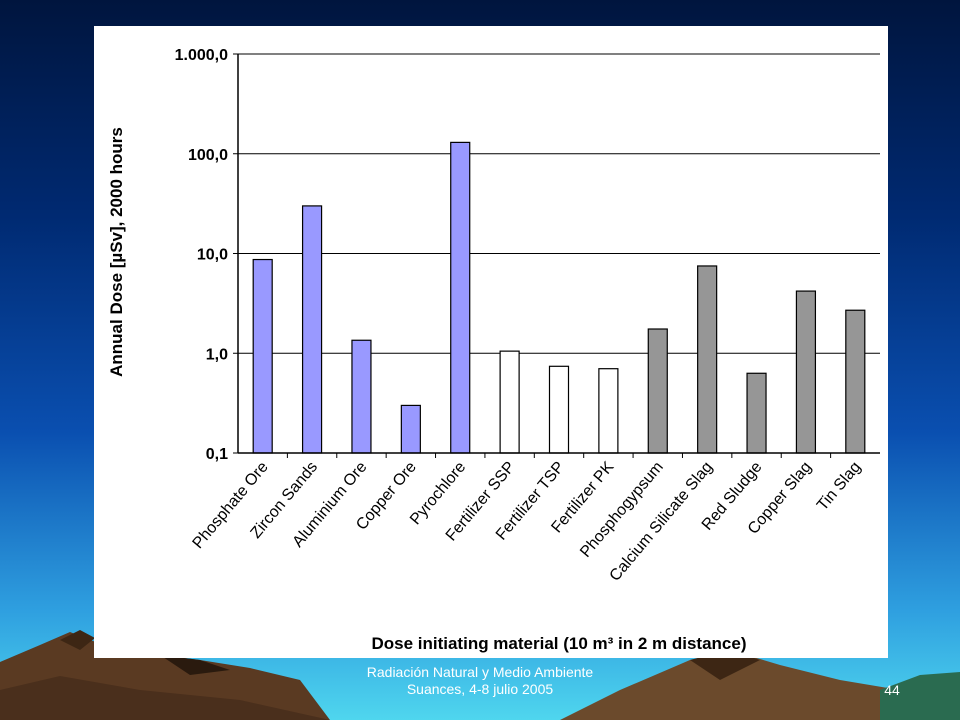 The width and height of the screenshot is (960, 720). What do you see at coordinates (480, 672) in the screenshot?
I see `footer-line-1: Radiación Natural y Medio Ambiente` at bounding box center [480, 672].